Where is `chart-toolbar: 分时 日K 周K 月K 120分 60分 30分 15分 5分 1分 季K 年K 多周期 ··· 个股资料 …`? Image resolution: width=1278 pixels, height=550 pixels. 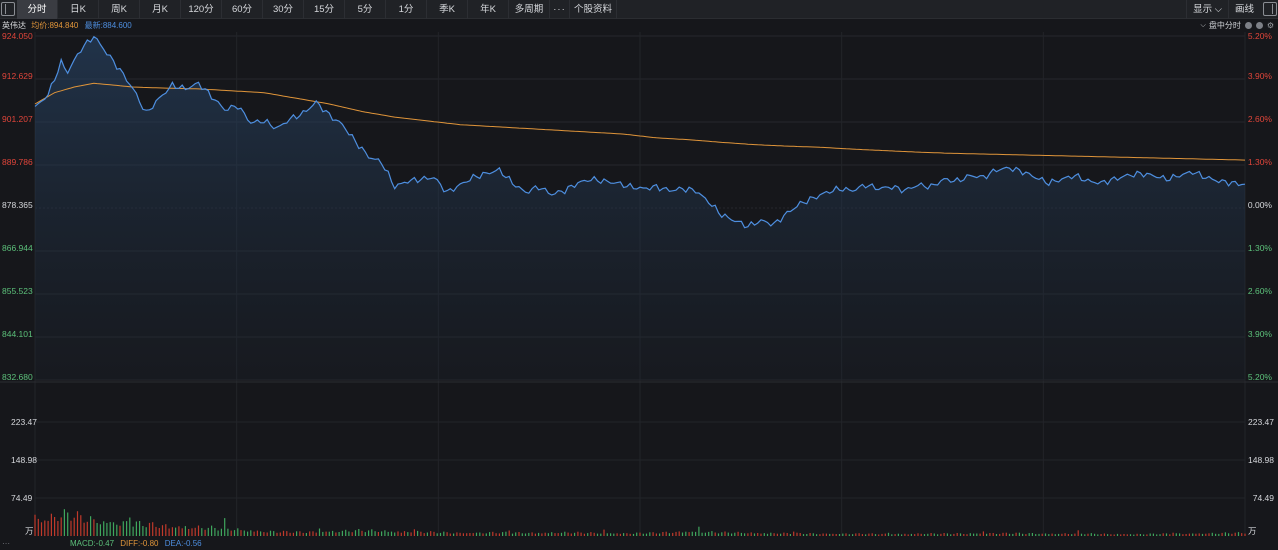 chart-toolbar: 分时 日K 周K 月K 120分 60分 30分 15分 5分 1分 季K 年K 多周期 ··· 个股资料 … is located at coordinates (639, 9).